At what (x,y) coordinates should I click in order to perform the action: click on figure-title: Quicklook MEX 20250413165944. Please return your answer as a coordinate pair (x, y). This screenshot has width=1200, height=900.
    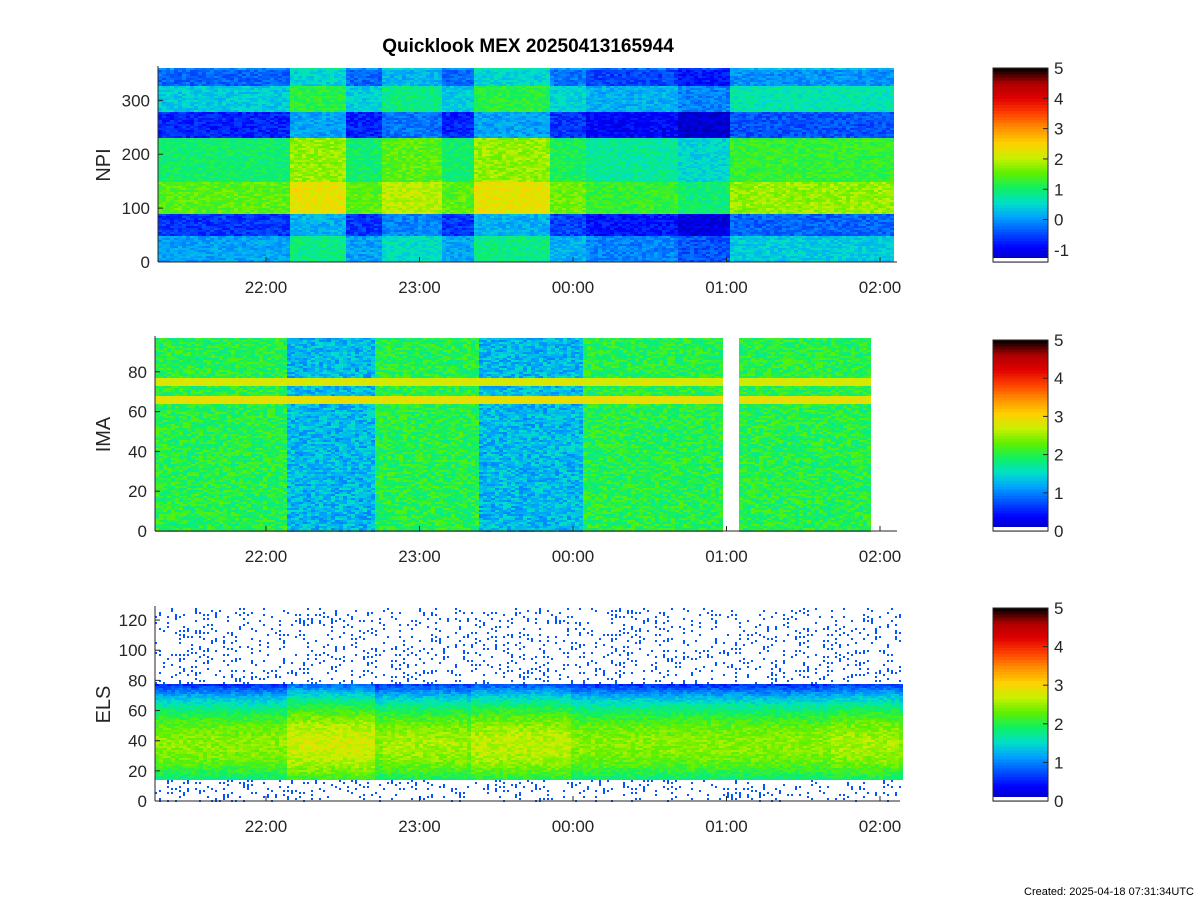
    Looking at the image, I should click on (528, 47).